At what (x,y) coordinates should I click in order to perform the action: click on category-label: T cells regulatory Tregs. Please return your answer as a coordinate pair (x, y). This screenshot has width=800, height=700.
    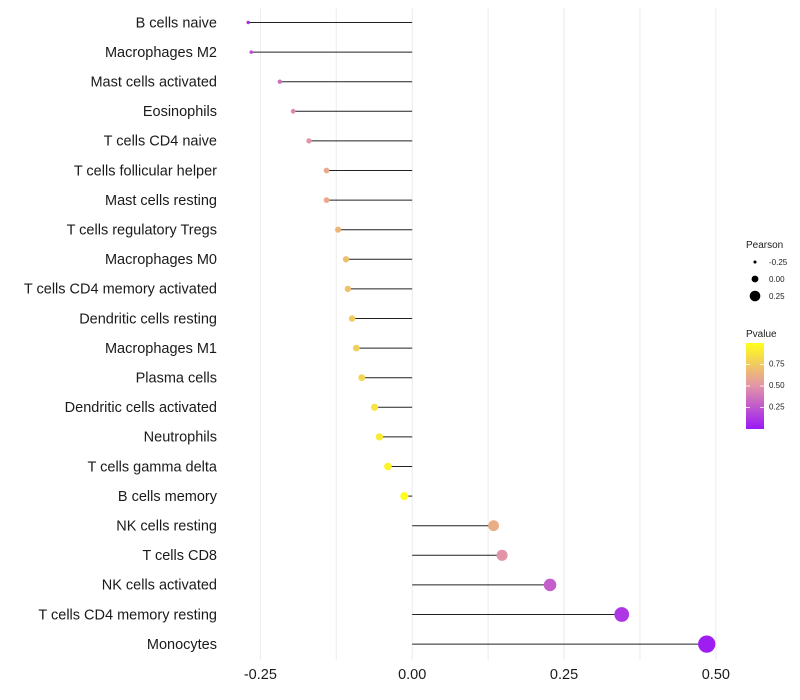
    Looking at the image, I should click on (142, 231).